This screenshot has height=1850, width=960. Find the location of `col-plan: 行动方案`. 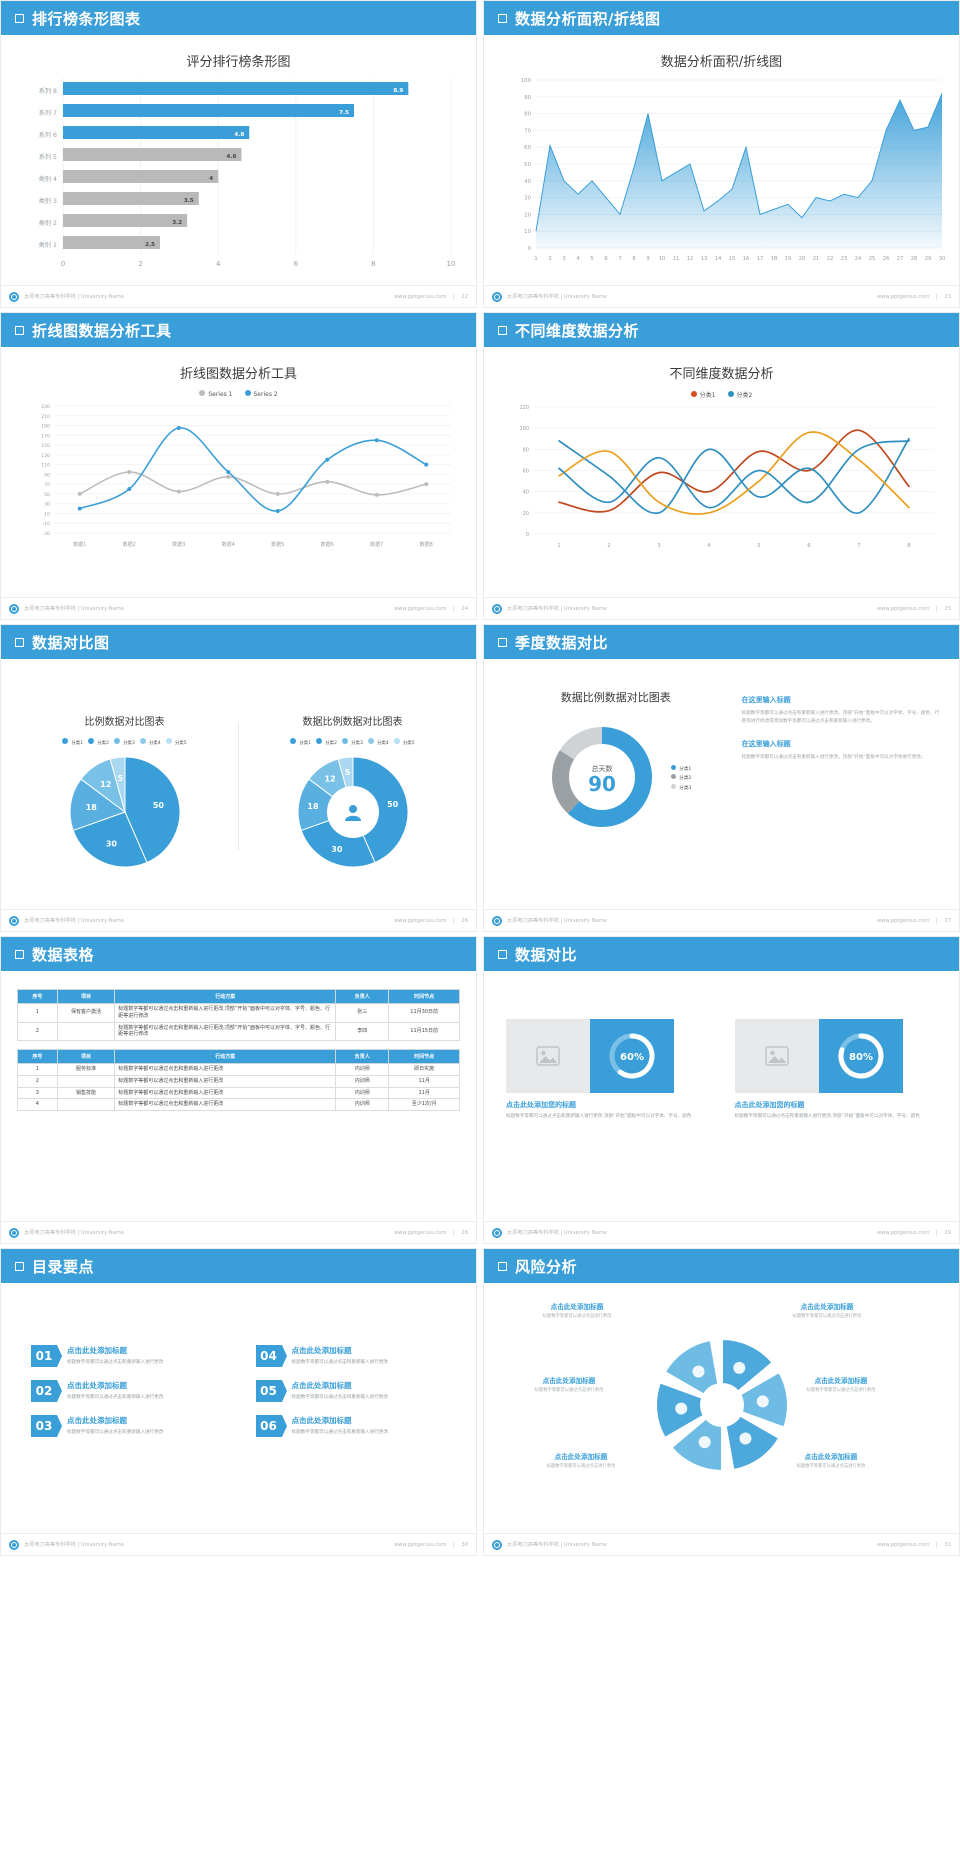

col-plan: 行动方案 is located at coordinates (225, 996).